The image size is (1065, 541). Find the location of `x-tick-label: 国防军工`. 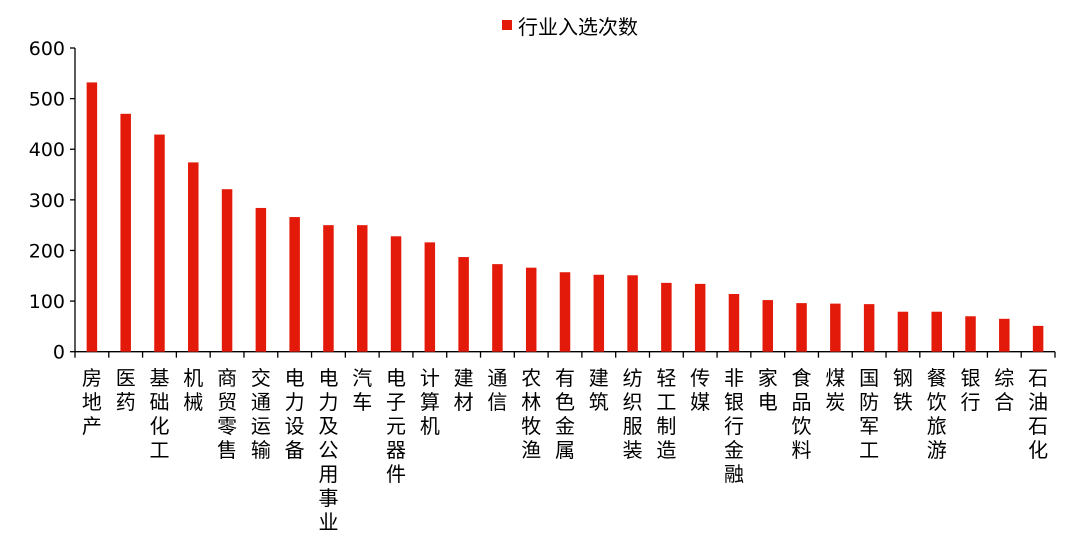

x-tick-label: 国防军工 is located at coordinates (869, 414).